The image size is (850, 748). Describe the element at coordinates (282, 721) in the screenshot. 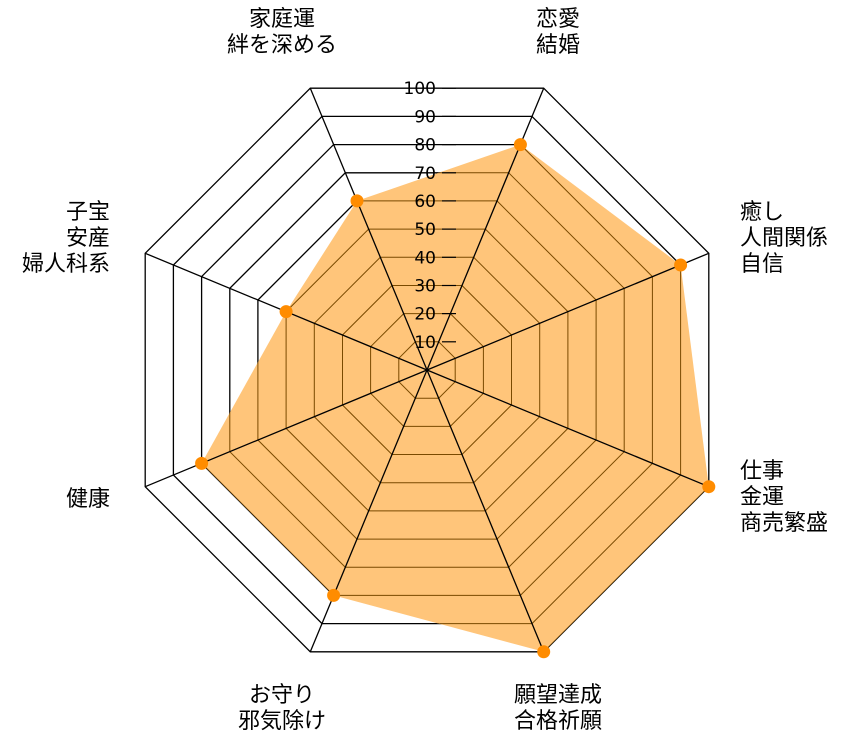

I see `category-label-line: 邪気除け` at that location.